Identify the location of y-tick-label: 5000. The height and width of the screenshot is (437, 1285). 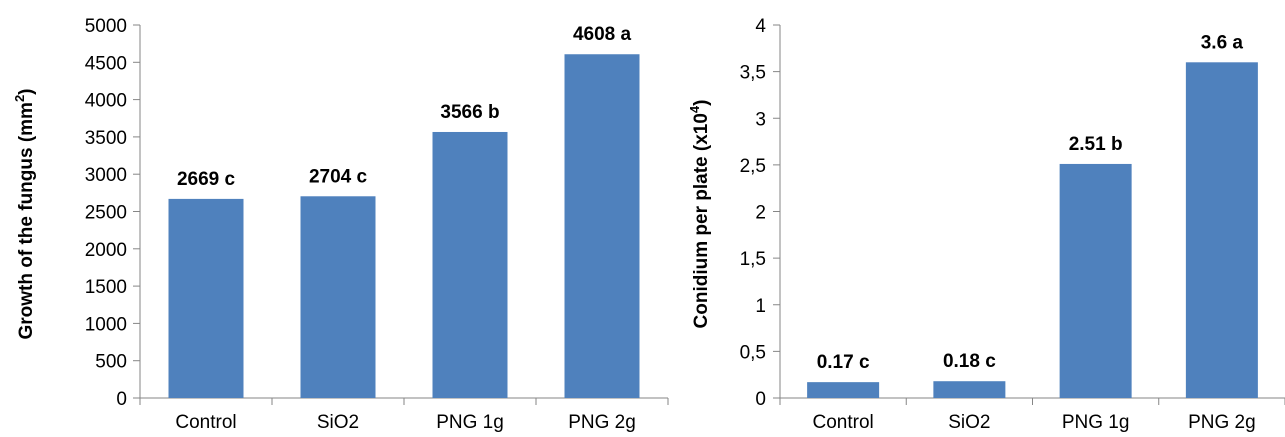
(106, 26).